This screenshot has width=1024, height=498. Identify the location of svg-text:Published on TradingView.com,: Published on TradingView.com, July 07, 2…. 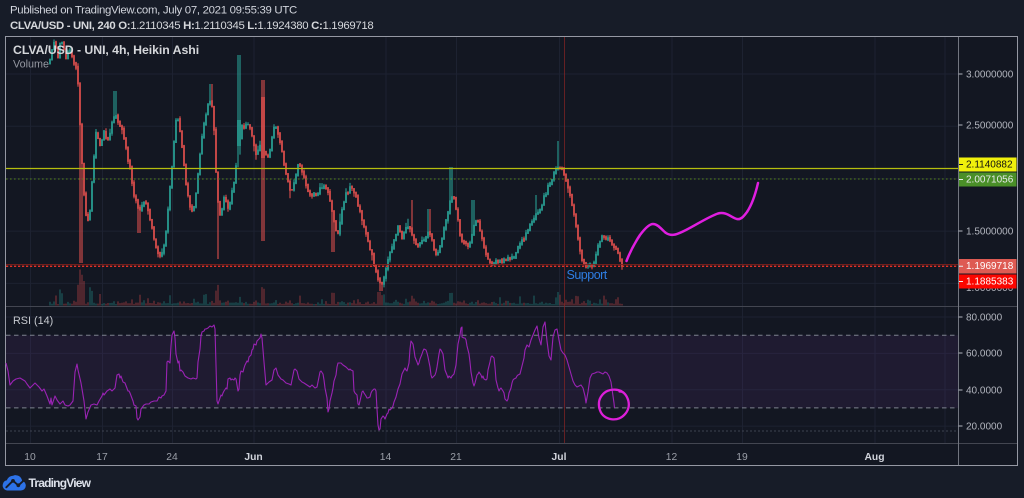
(153, 11).